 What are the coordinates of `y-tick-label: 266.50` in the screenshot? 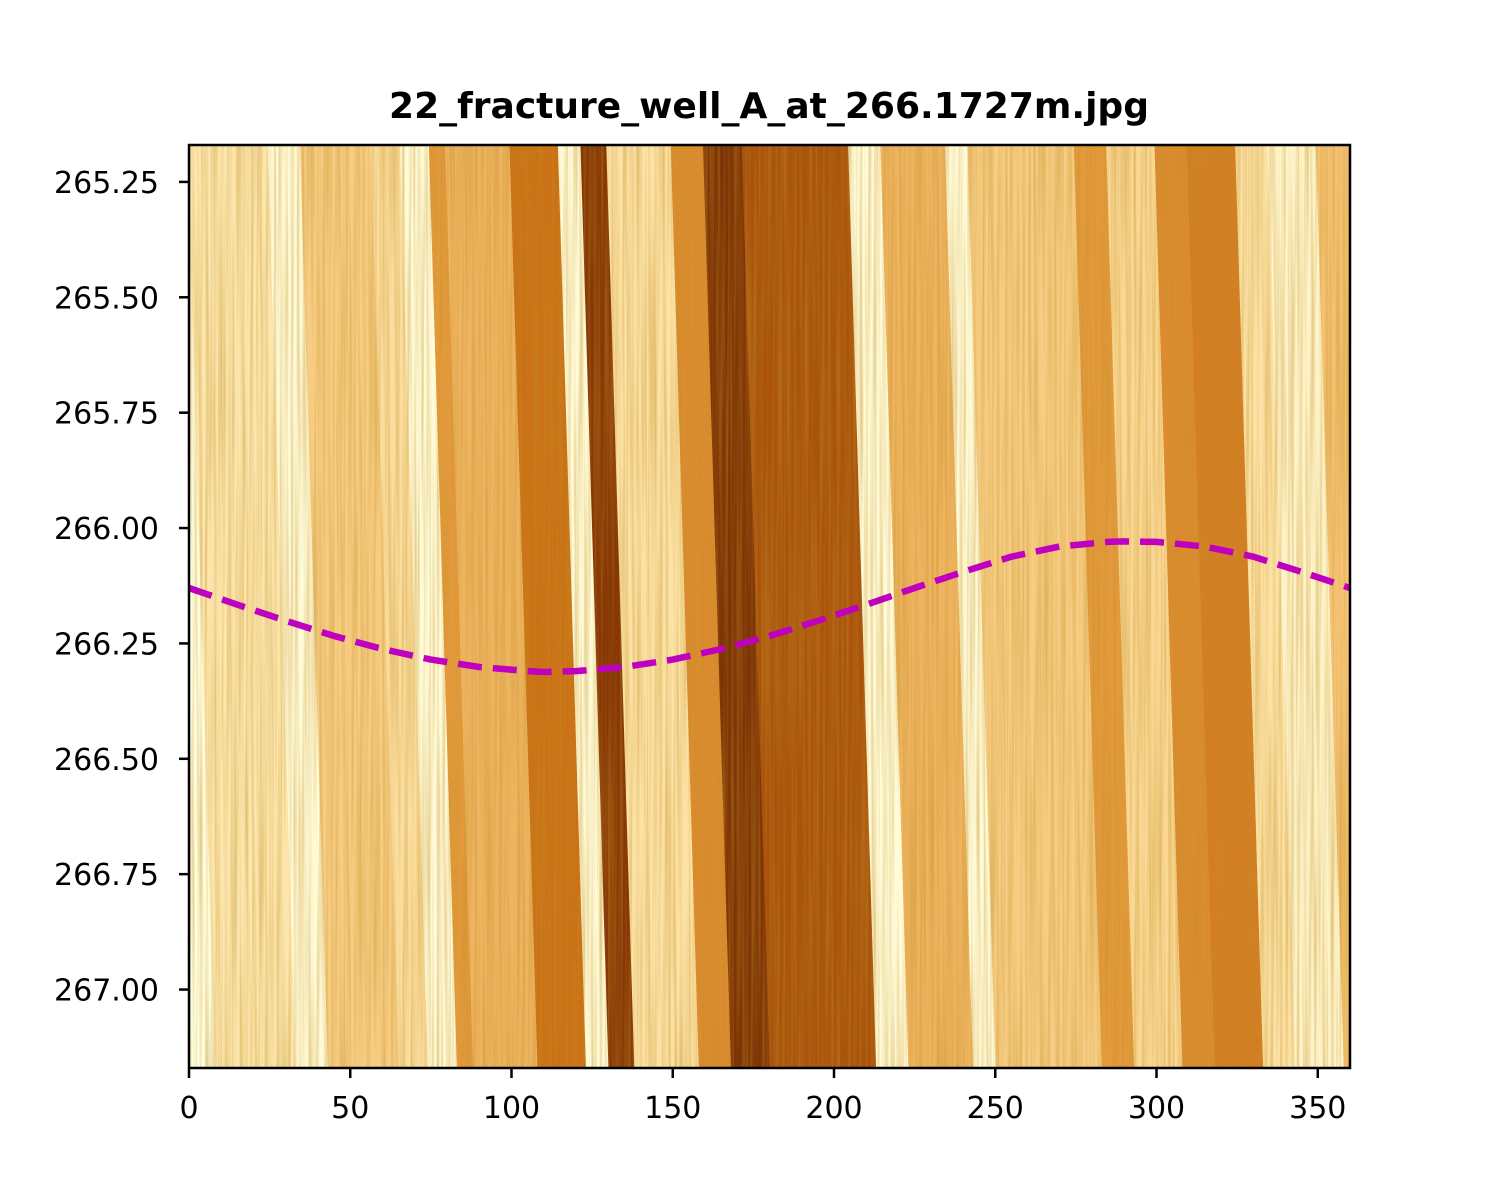 It's located at (106, 760).